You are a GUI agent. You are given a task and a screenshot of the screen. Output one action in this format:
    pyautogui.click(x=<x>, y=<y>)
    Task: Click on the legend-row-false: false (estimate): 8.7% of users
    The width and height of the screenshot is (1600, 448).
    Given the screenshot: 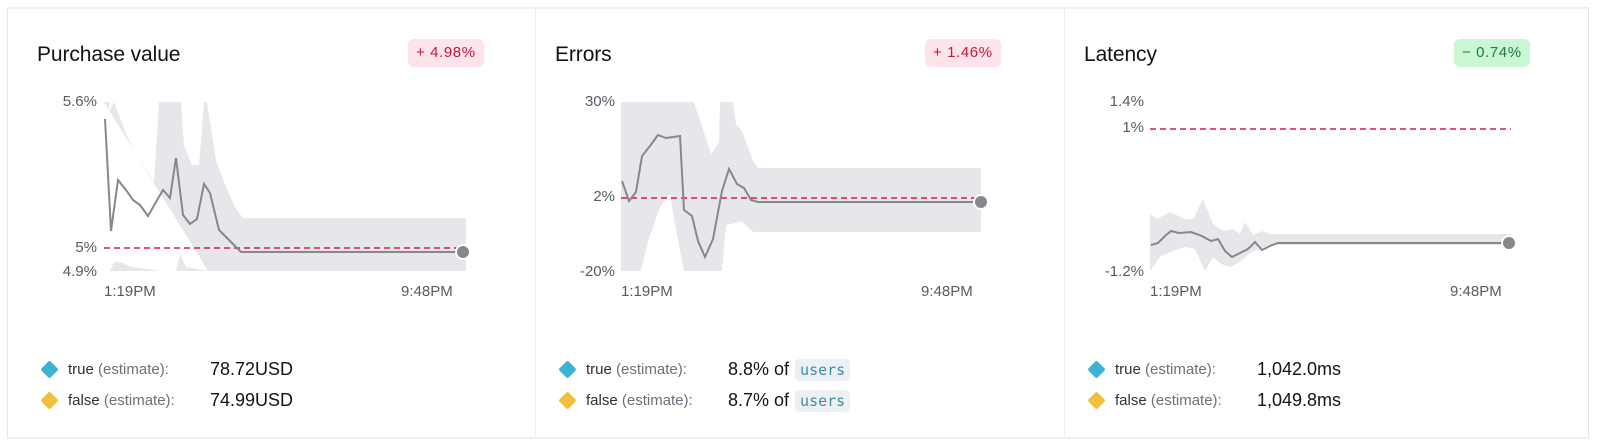 What is the action you would take?
    pyautogui.click(x=703, y=400)
    